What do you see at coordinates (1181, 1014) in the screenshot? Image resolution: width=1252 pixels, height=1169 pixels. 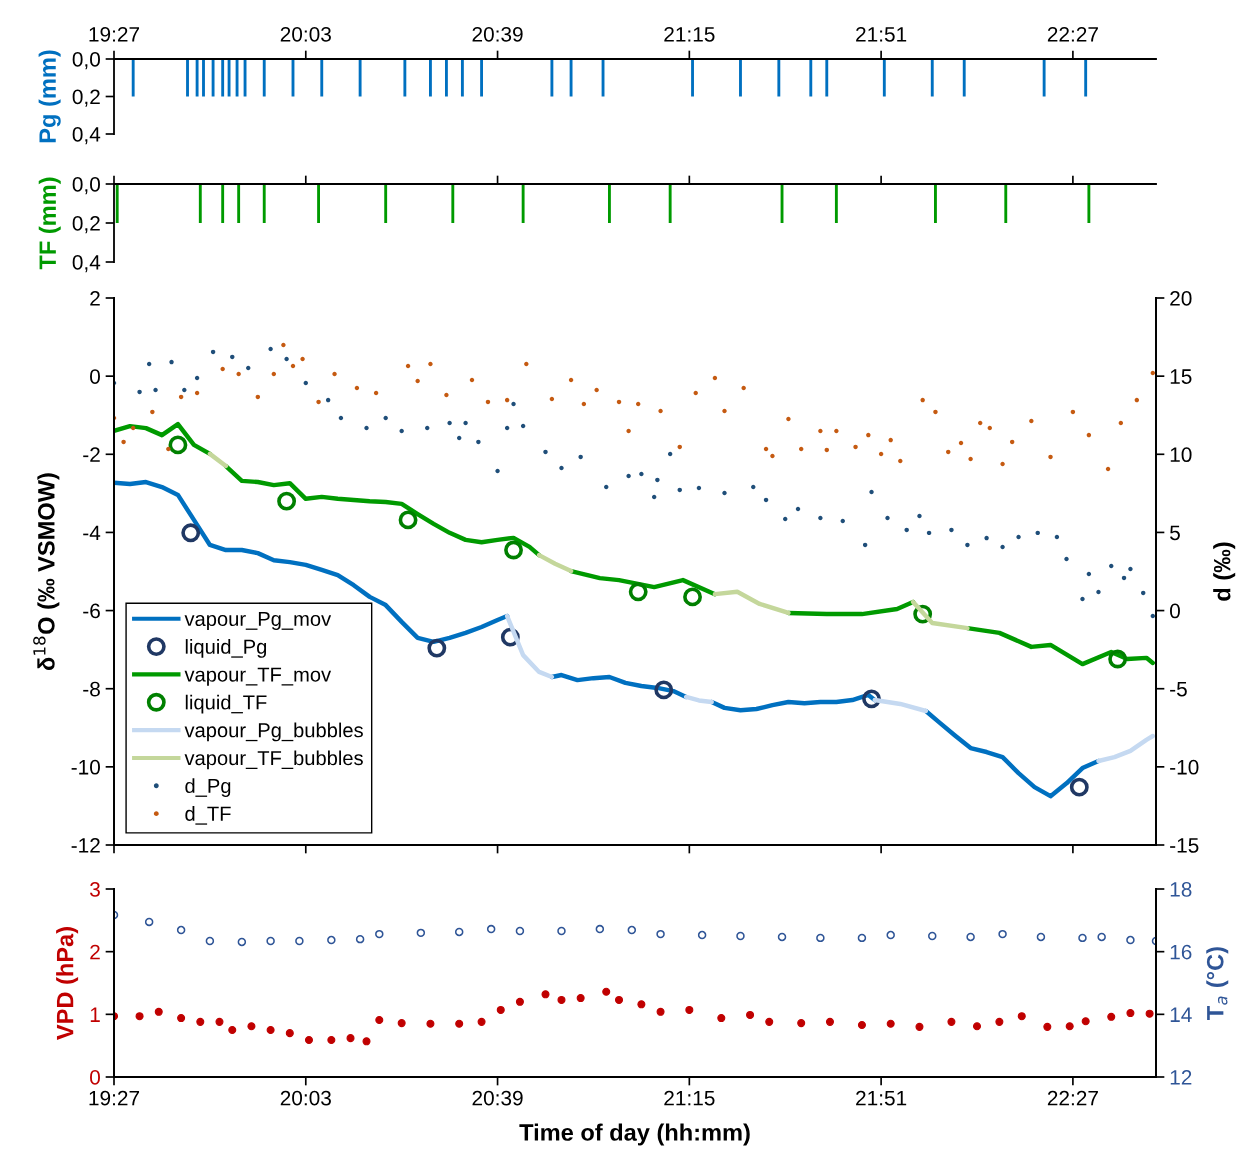 I see `y2-tick-label: 14` at bounding box center [1181, 1014].